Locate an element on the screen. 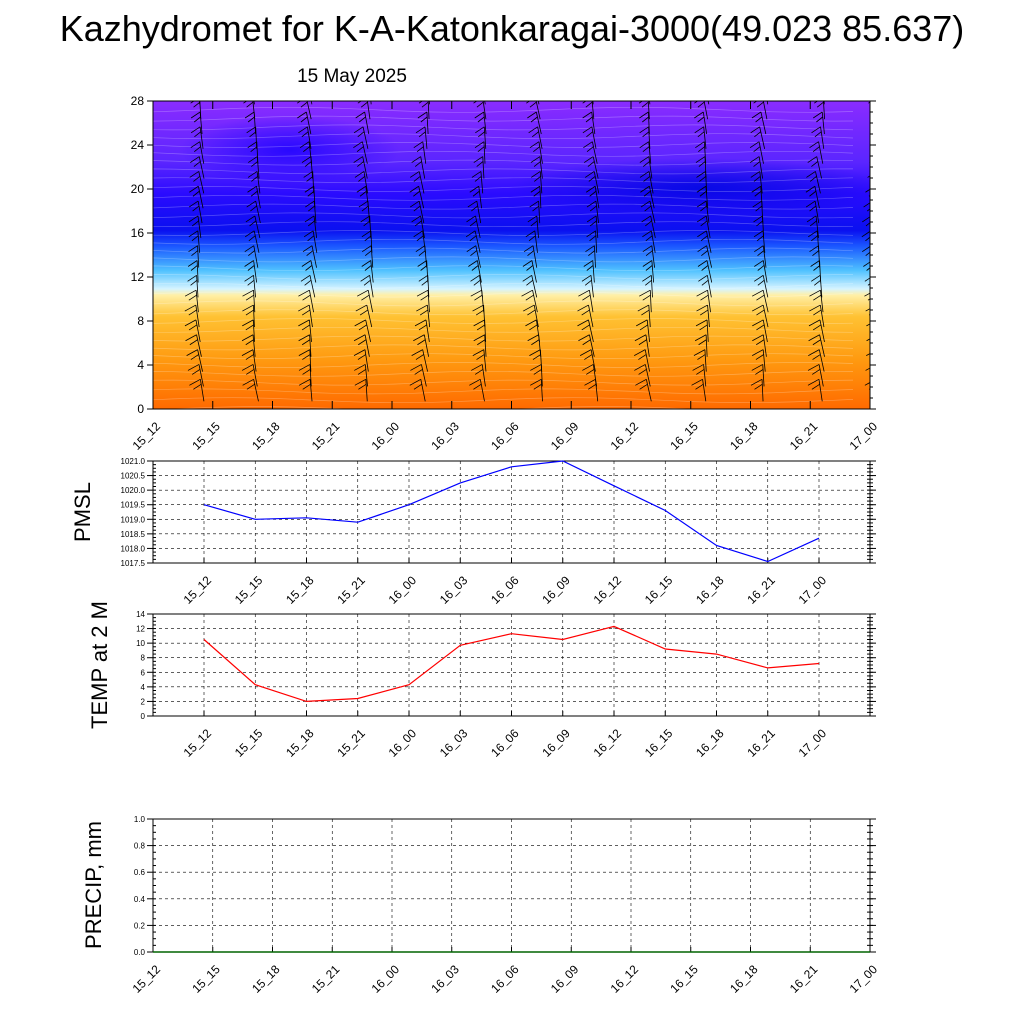 Image resolution: width=1024 pixels, height=1024 pixels. heatmap-ytick-label: 4 is located at coordinates (140, 365).